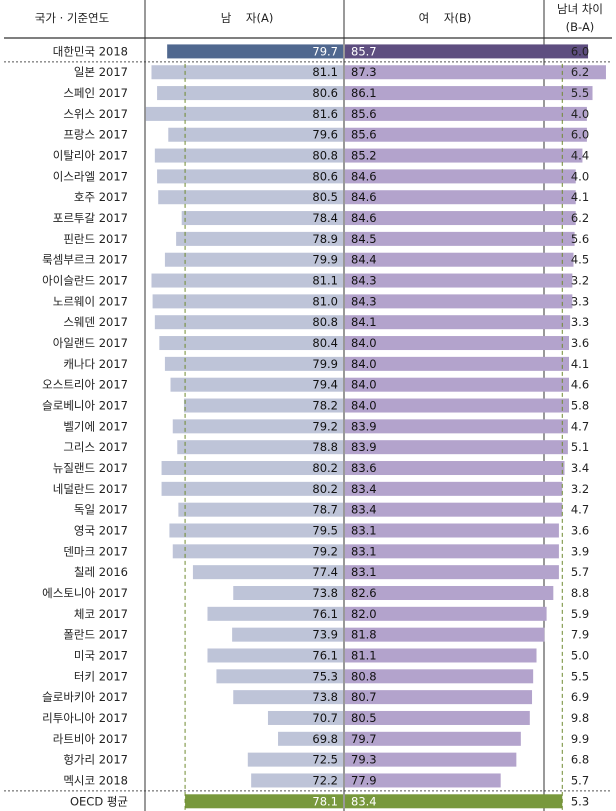  What do you see at coordinates (580, 260) in the screenshot?
I see `difference-value: 4.5` at bounding box center [580, 260].